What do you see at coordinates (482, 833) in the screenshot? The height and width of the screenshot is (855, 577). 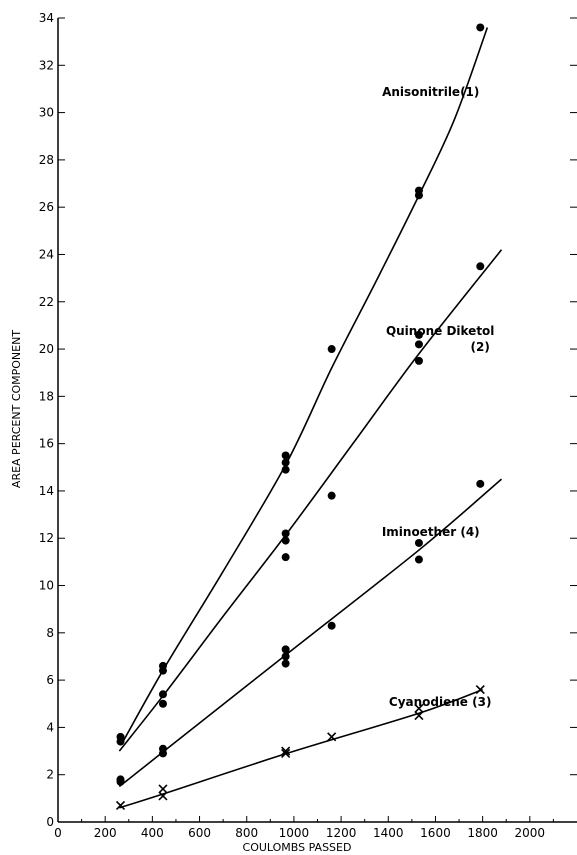 I see `x-tick-label: 1800` at bounding box center [482, 833].